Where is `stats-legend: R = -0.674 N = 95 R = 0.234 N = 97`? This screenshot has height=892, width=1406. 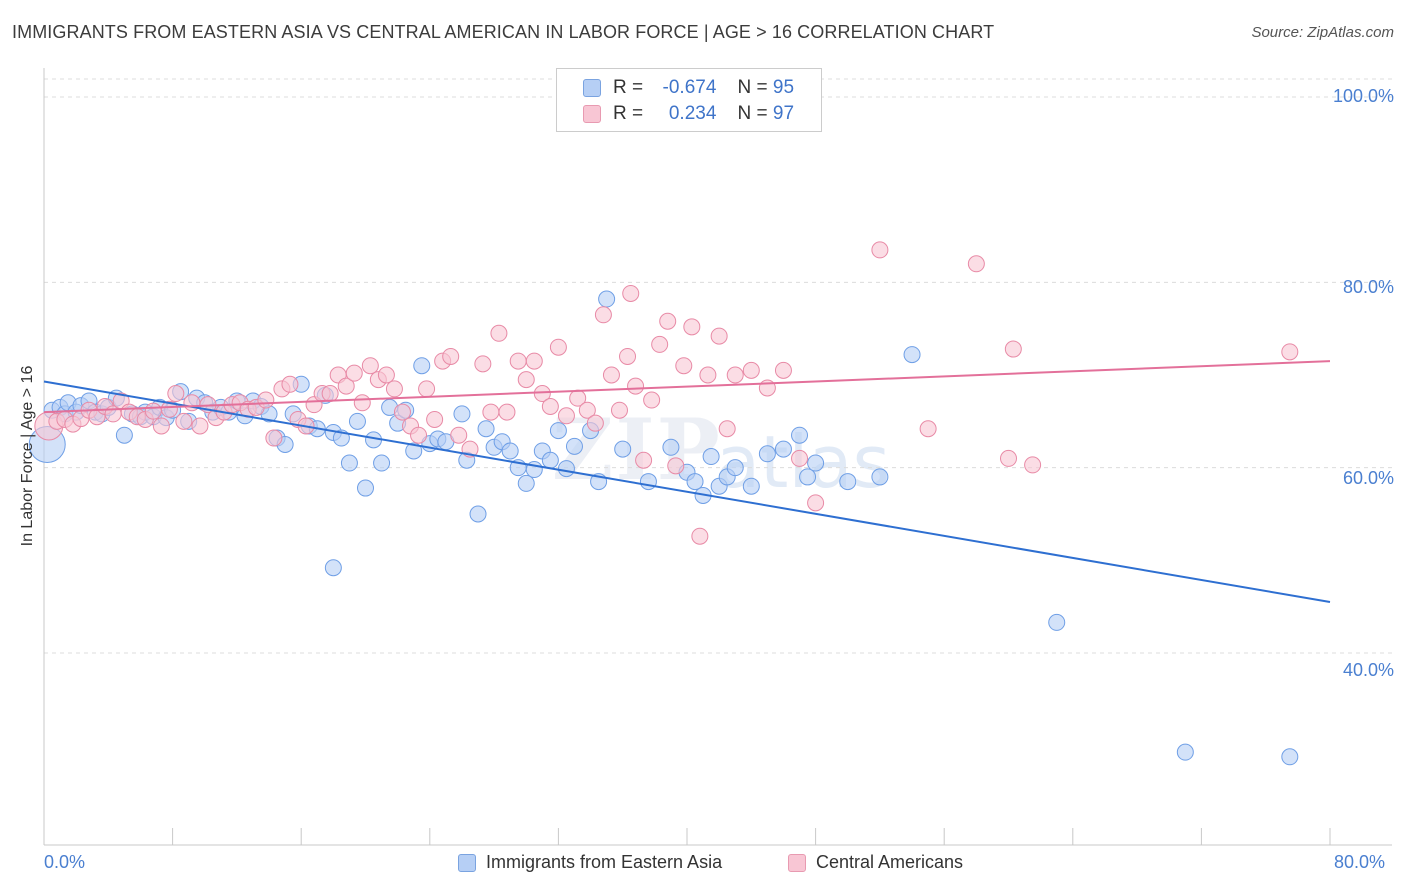 stats-legend: R = -0.674 N = 95 R = 0.234 N = 97 is located at coordinates (689, 100).